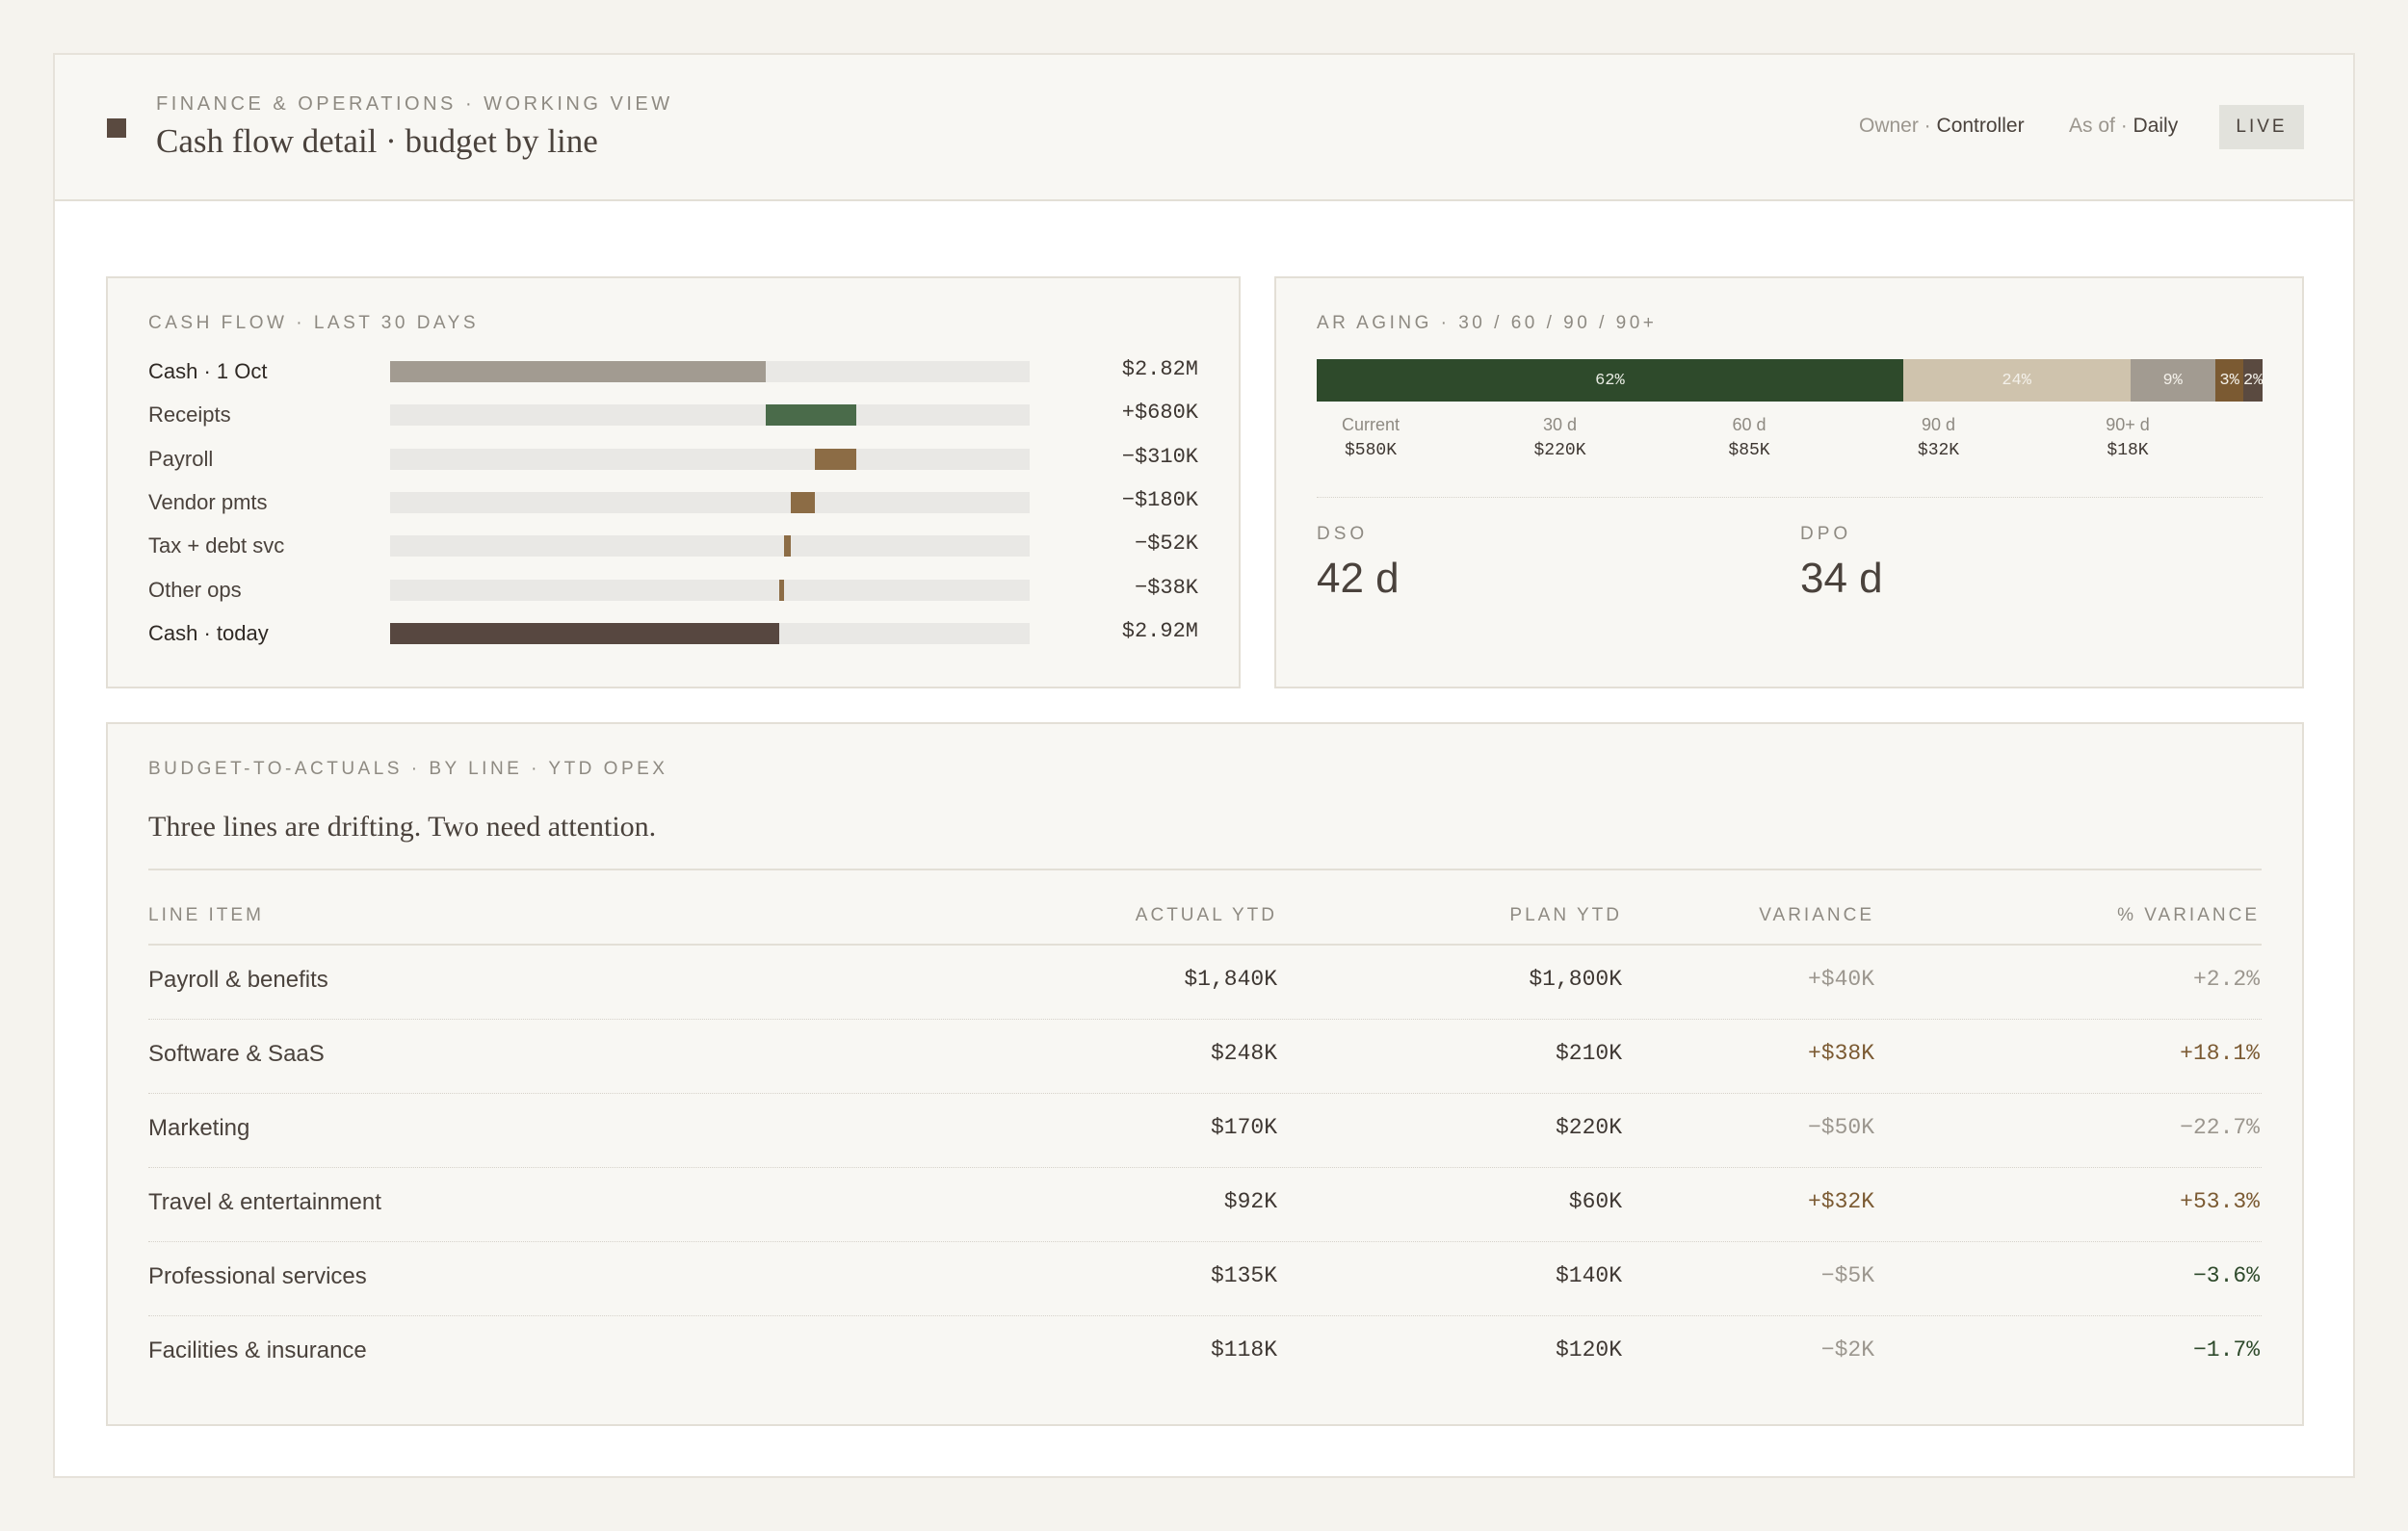 The image size is (2408, 1531). Describe the element at coordinates (2128, 424) in the screenshot. I see `ar-bucket-label: 90+ d` at that location.